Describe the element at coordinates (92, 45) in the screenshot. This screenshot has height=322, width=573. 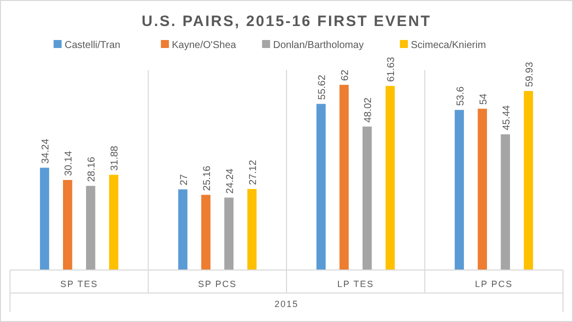
I see `legend-label: Castelli/Tran` at that location.